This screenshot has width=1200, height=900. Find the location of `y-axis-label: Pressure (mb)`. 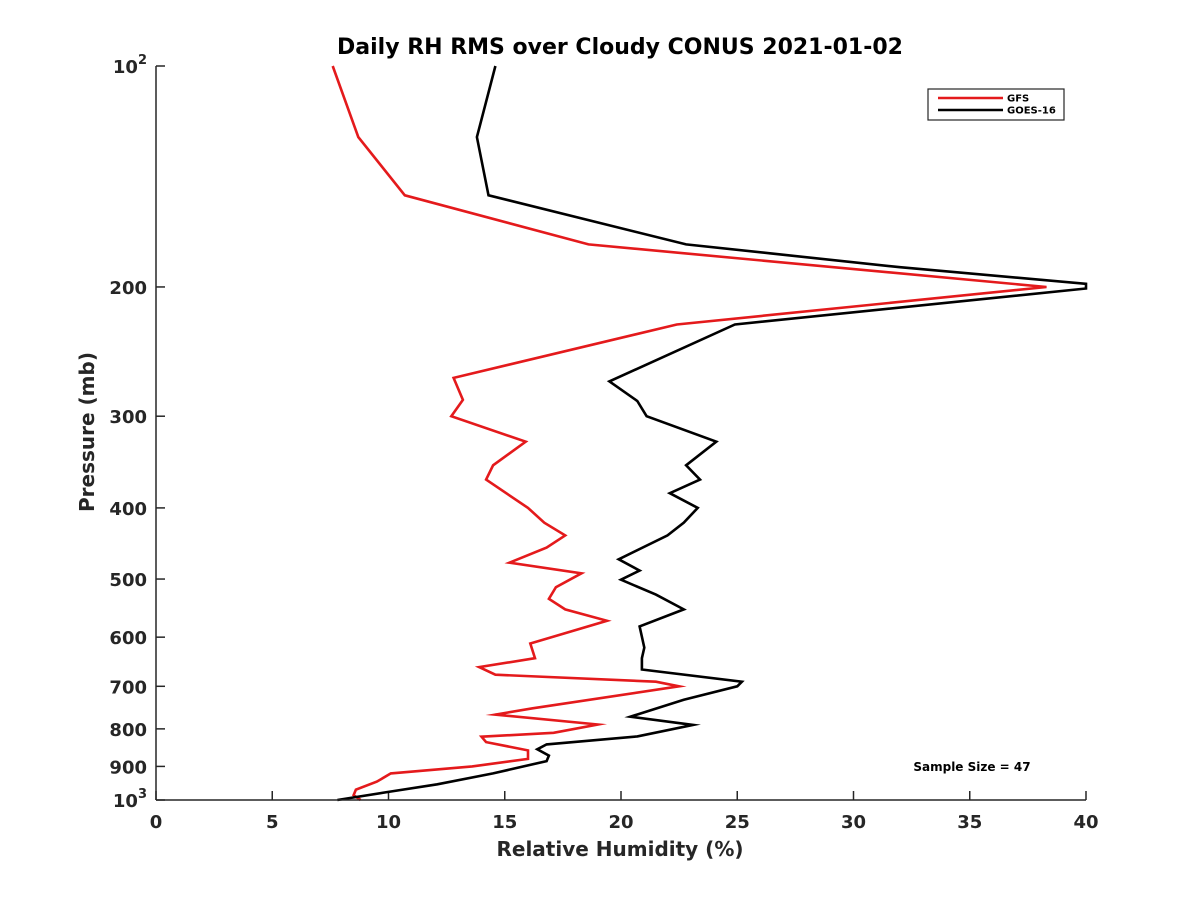

y-axis-label: Pressure (mb) is located at coordinates (87, 432).